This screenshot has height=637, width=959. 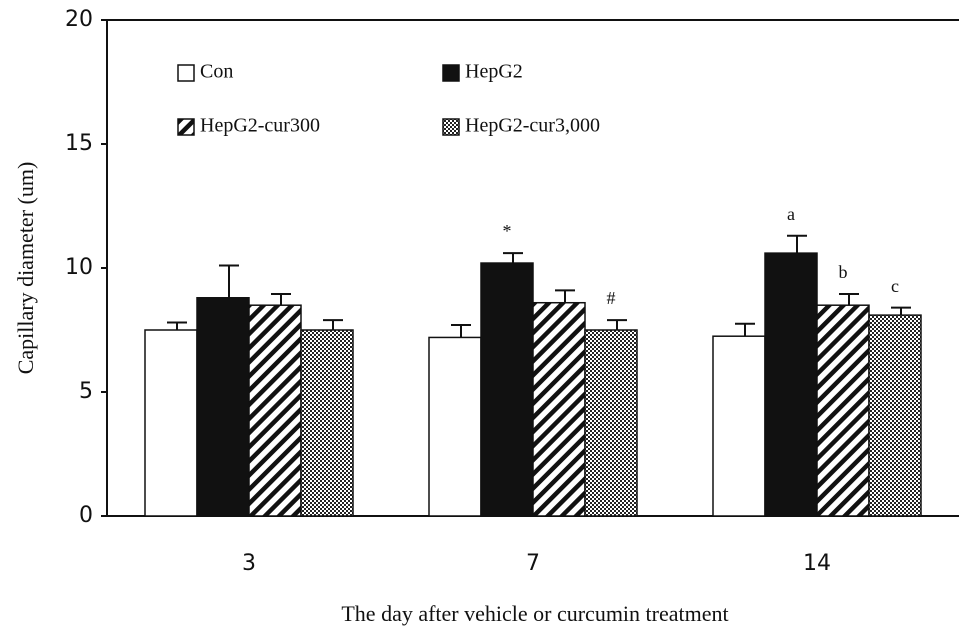 What do you see at coordinates (25, 268) in the screenshot?
I see `y-axis-label: Capillary diameter (um)` at bounding box center [25, 268].